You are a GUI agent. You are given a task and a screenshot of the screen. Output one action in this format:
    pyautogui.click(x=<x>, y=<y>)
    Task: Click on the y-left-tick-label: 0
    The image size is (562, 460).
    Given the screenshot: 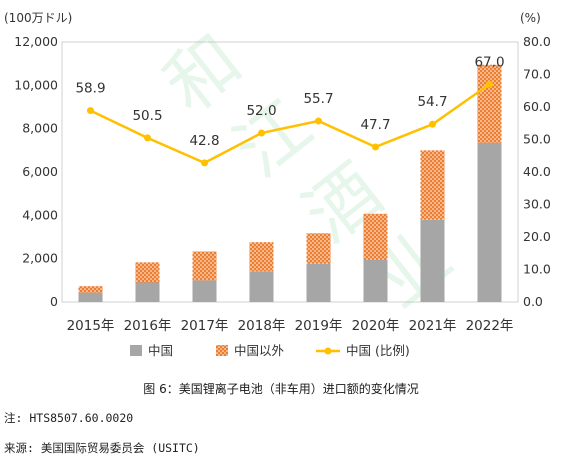 What is the action you would take?
    pyautogui.click(x=54, y=301)
    